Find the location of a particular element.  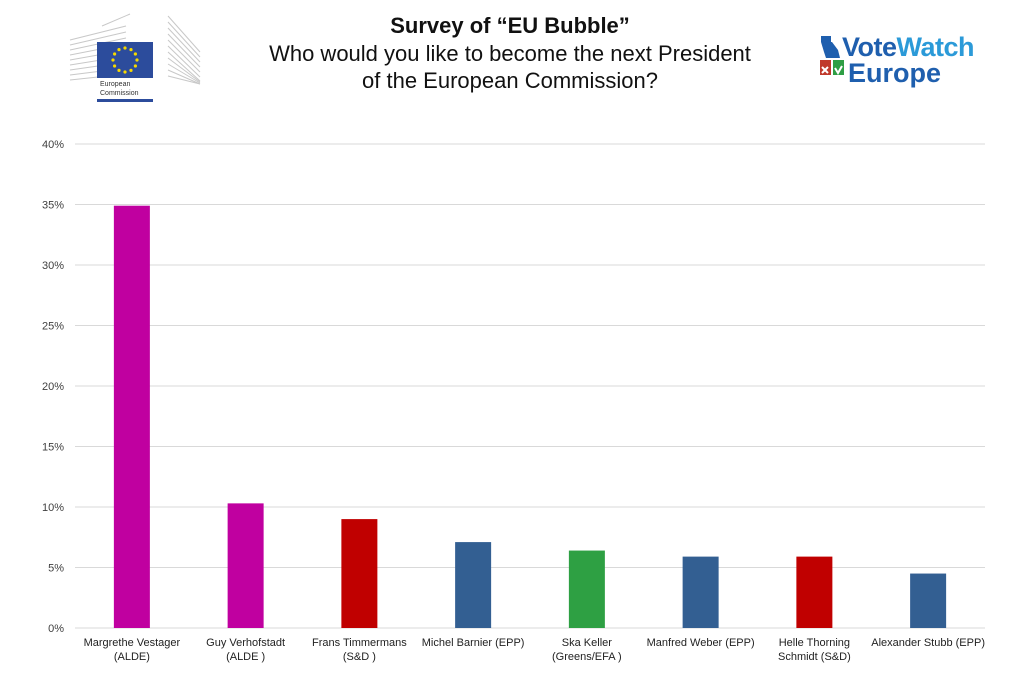

chart-subtitle-line2: of the European Commission? is located at coordinates (510, 80).